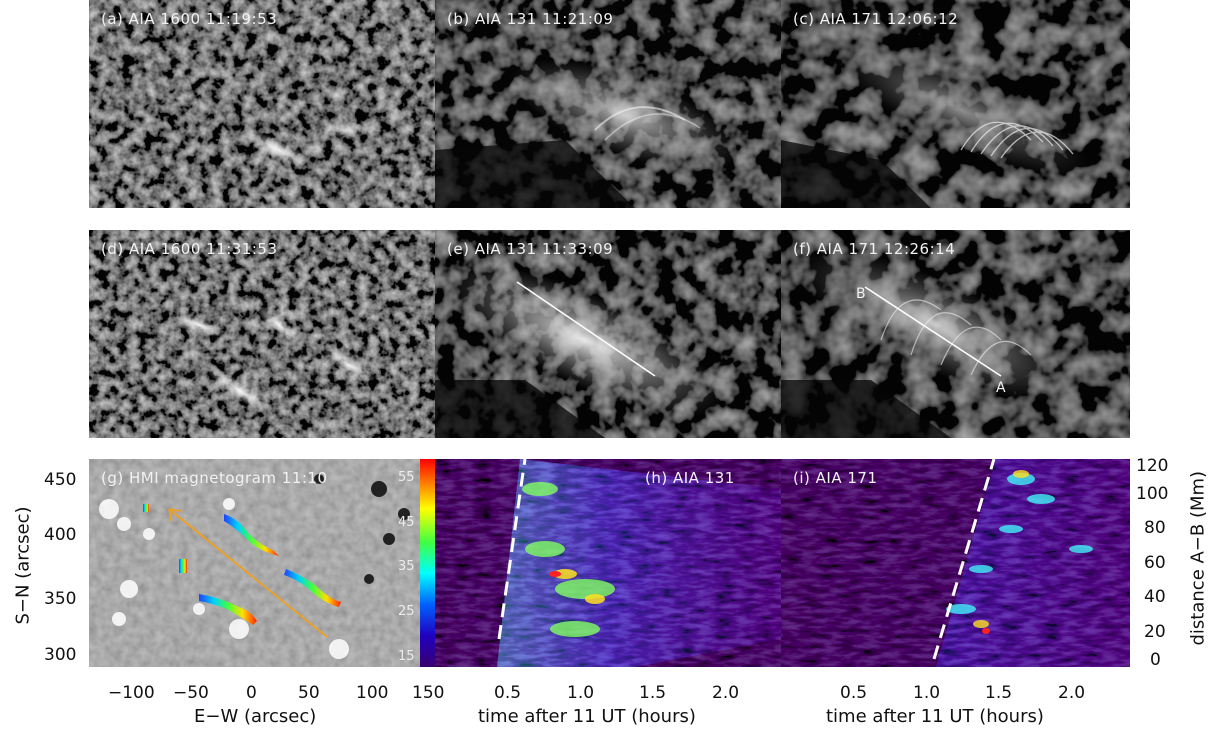 The height and width of the screenshot is (734, 1212). I want to click on panel-f-cut-line, so click(933, 331).